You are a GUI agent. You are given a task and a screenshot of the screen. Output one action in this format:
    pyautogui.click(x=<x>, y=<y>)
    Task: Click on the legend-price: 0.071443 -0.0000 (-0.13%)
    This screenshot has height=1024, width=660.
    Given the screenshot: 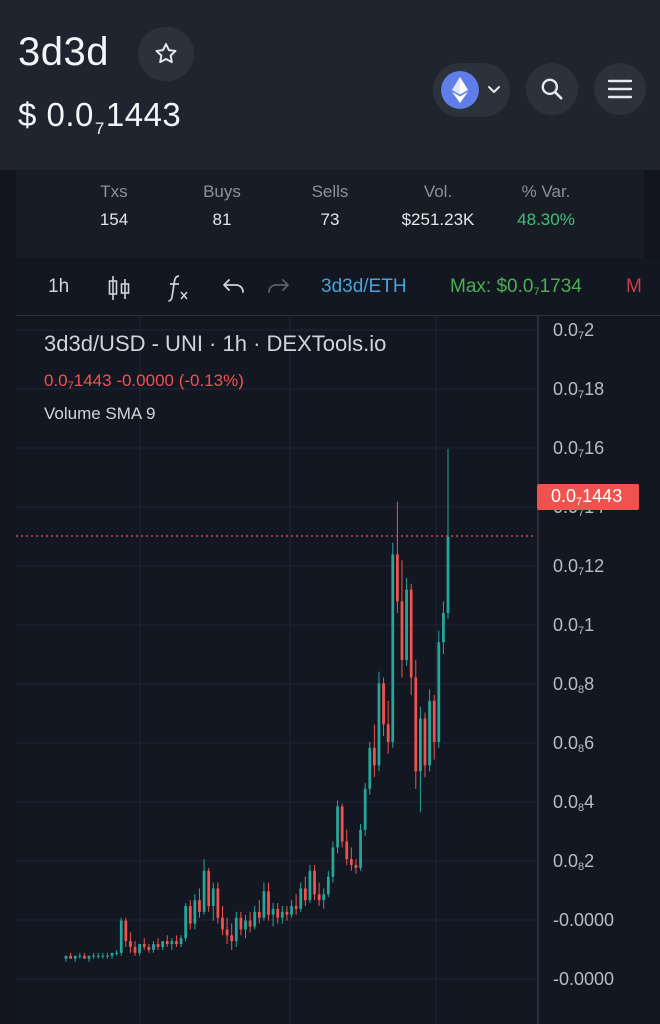 What is the action you would take?
    pyautogui.click(x=215, y=381)
    